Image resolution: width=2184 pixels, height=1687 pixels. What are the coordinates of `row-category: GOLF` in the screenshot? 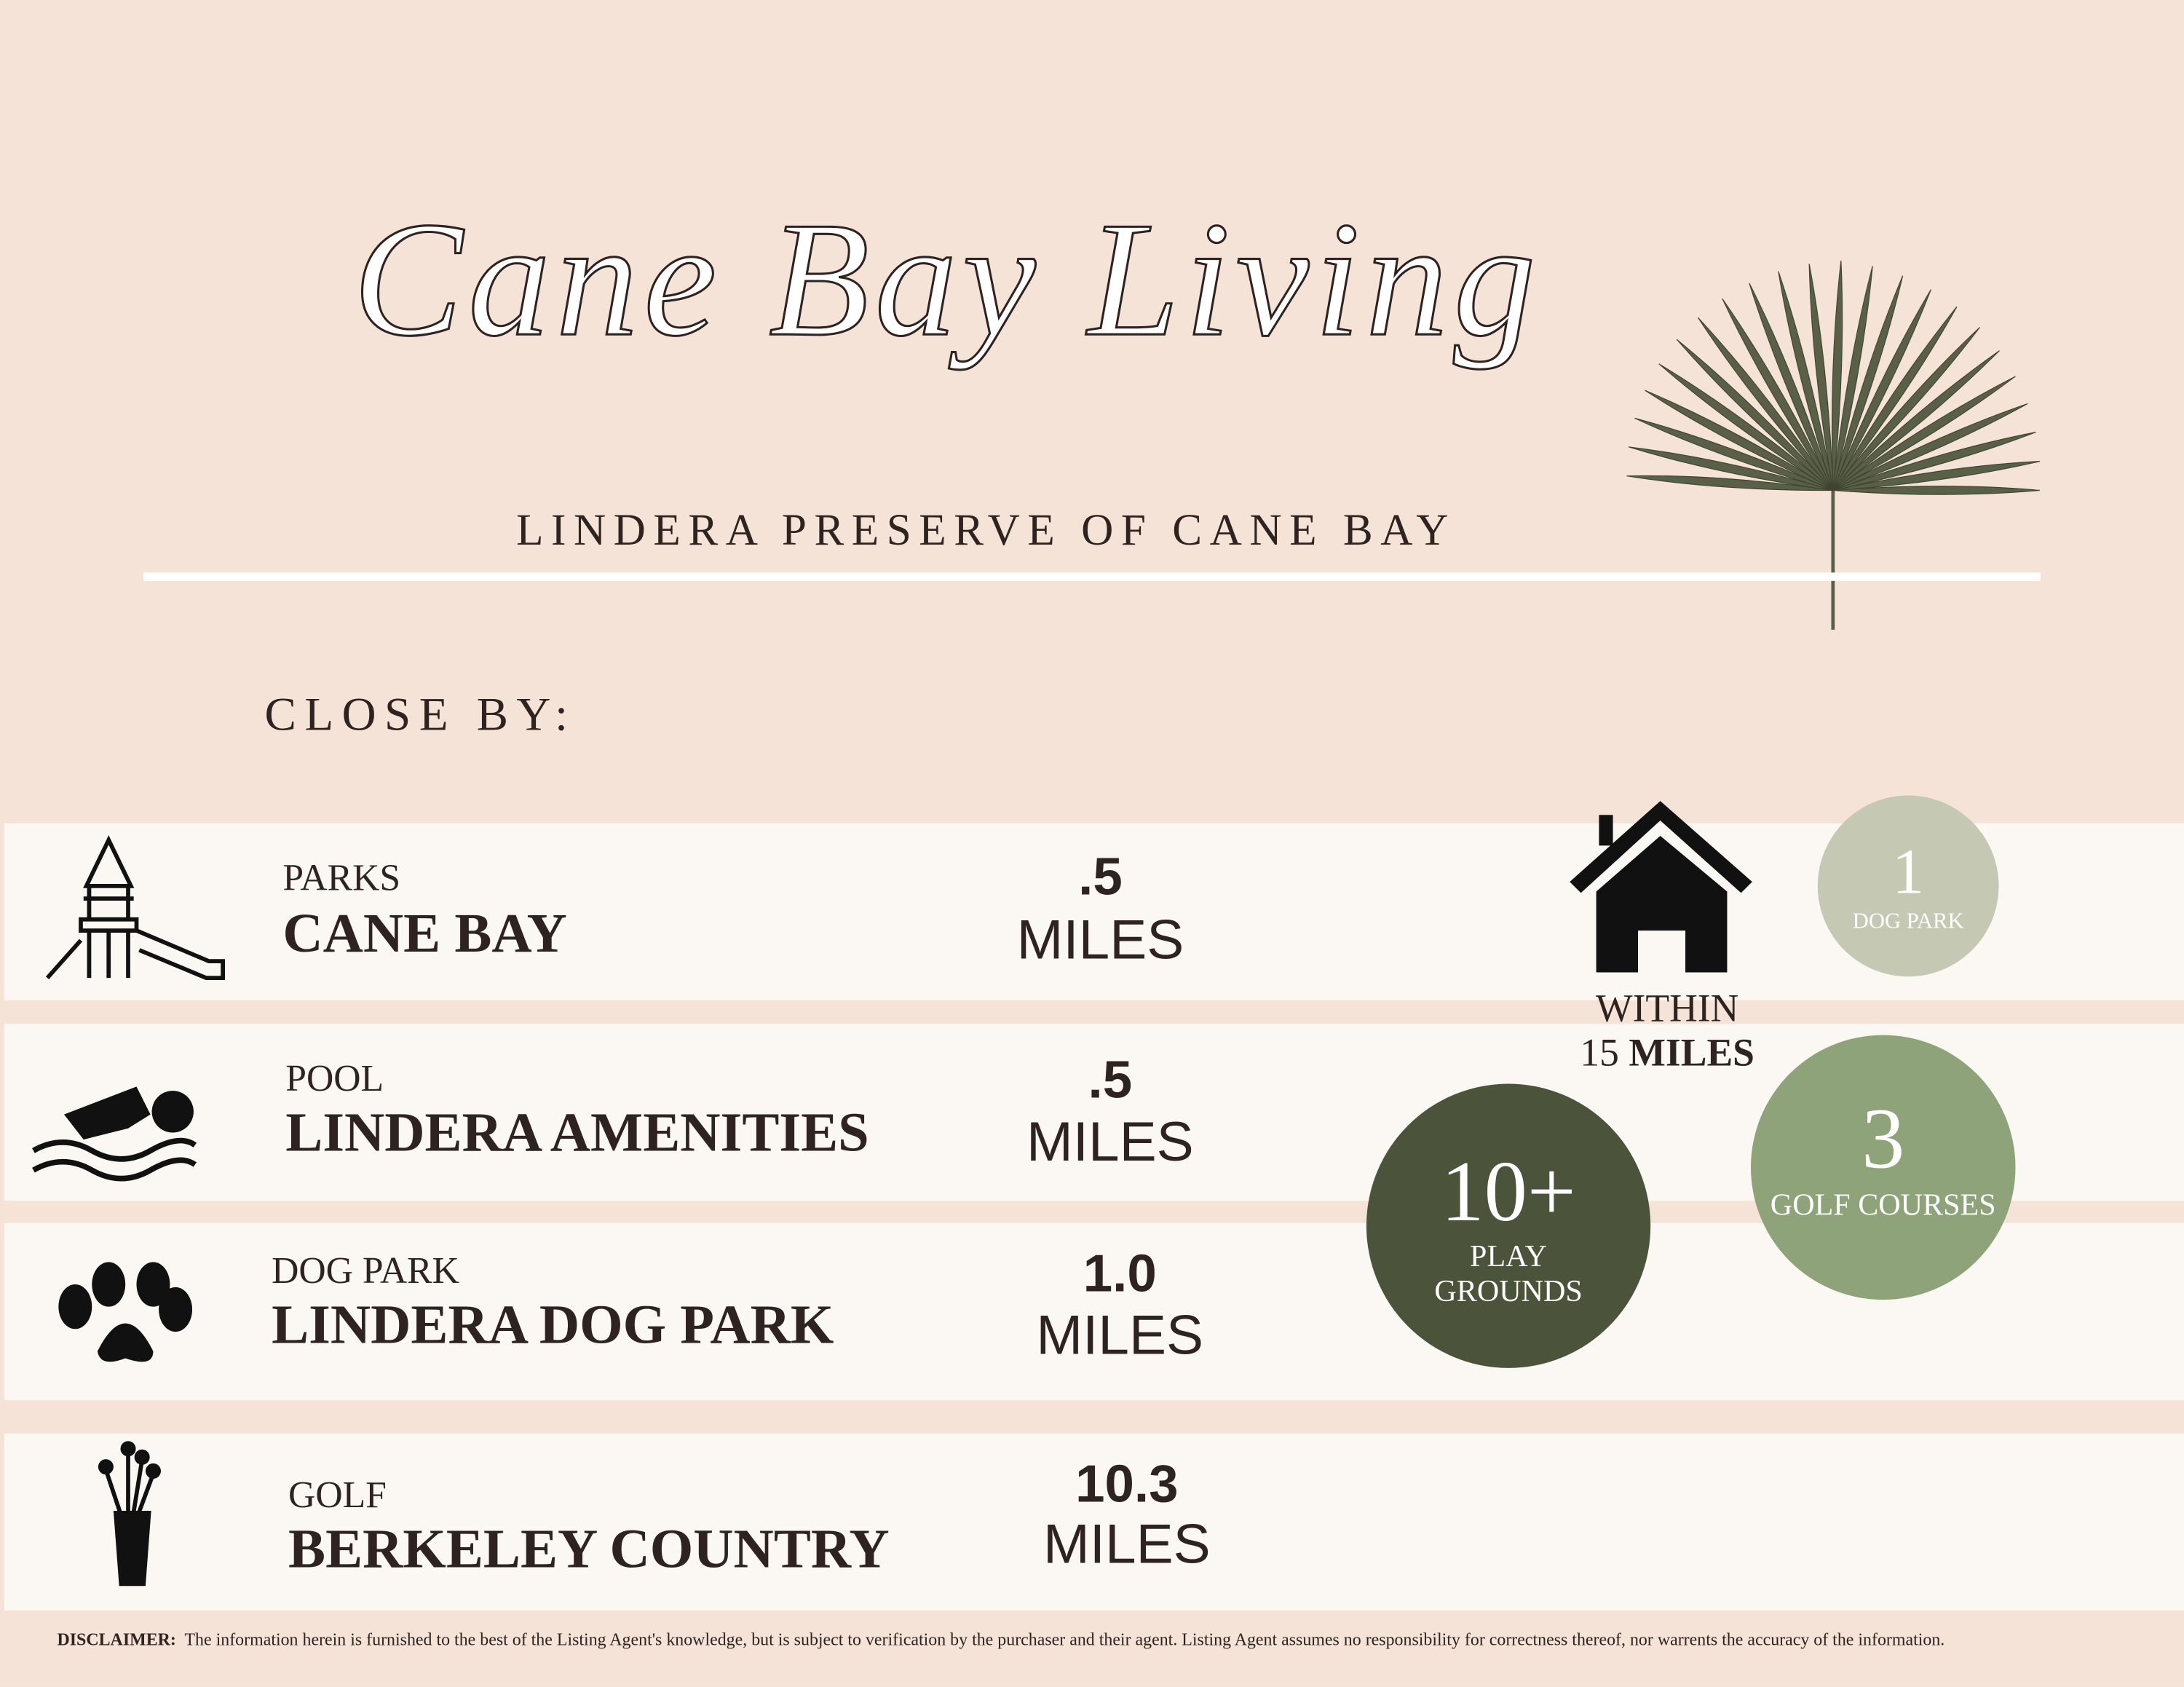 It's located at (337, 1495).